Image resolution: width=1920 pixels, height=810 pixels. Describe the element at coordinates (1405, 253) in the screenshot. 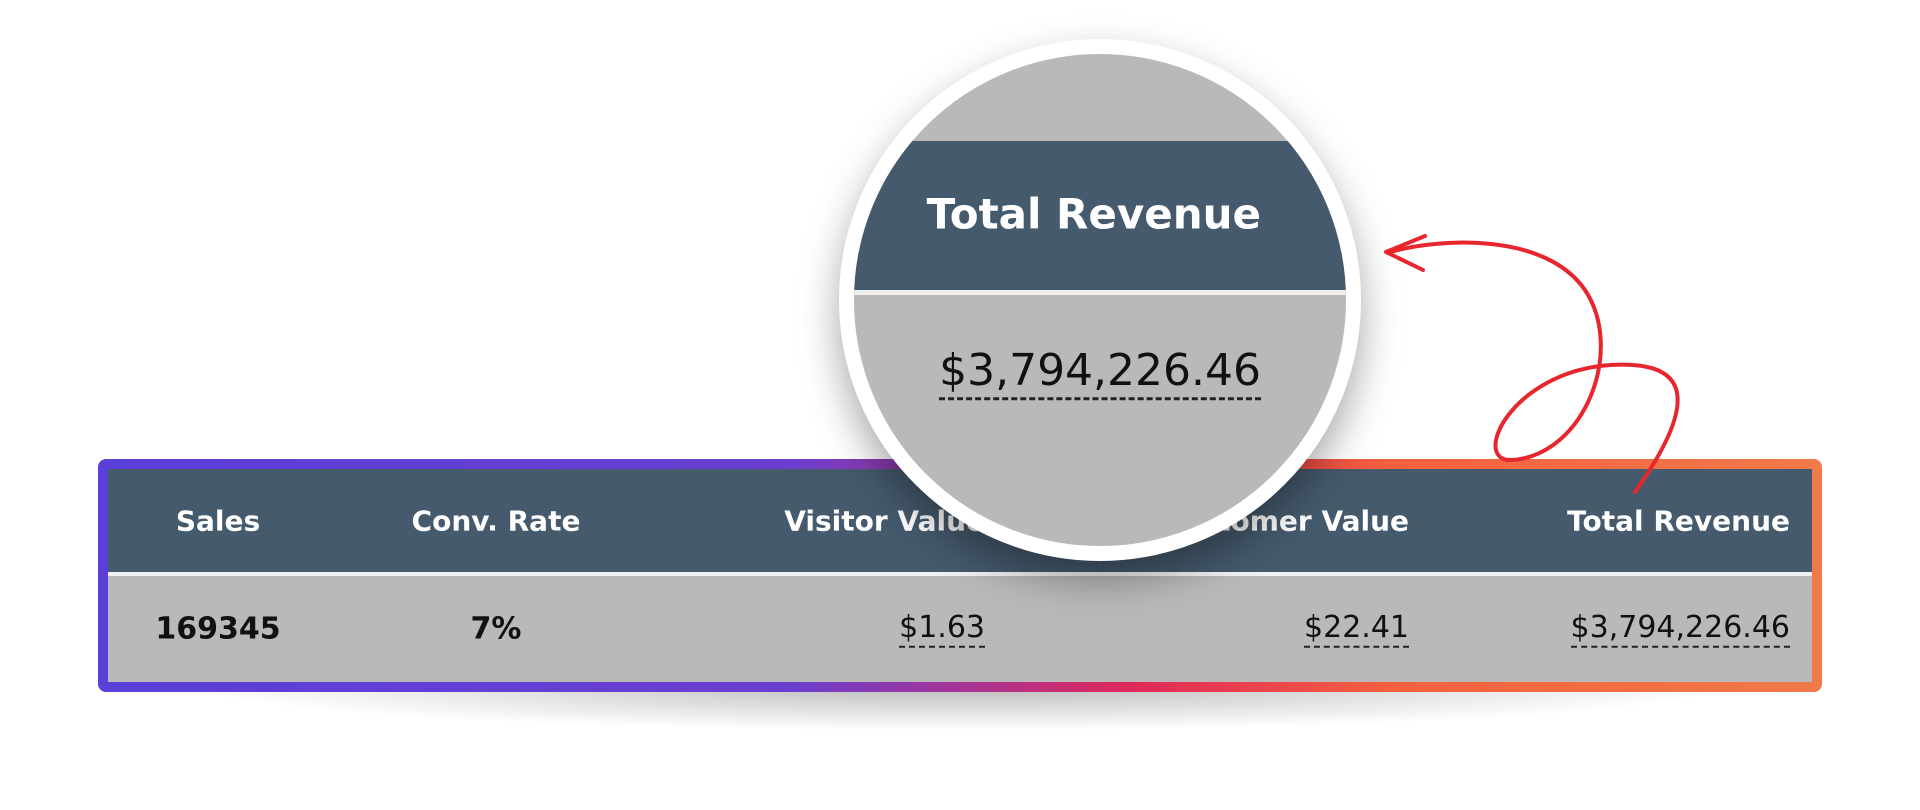

I see `arrow-head` at that location.